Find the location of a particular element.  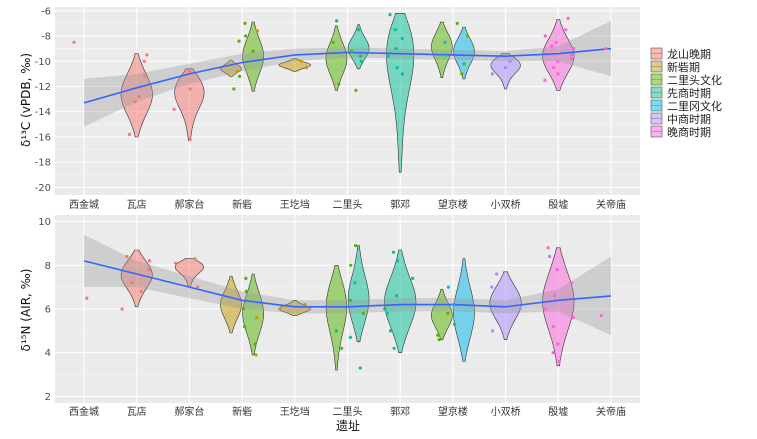

legend-label: 龙山晚期 is located at coordinates (689, 54).